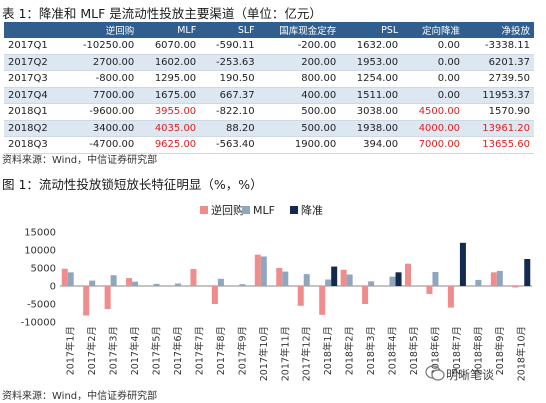 The width and height of the screenshot is (546, 403). I want to click on x-tick-label: 2018年5月, so click(414, 350).